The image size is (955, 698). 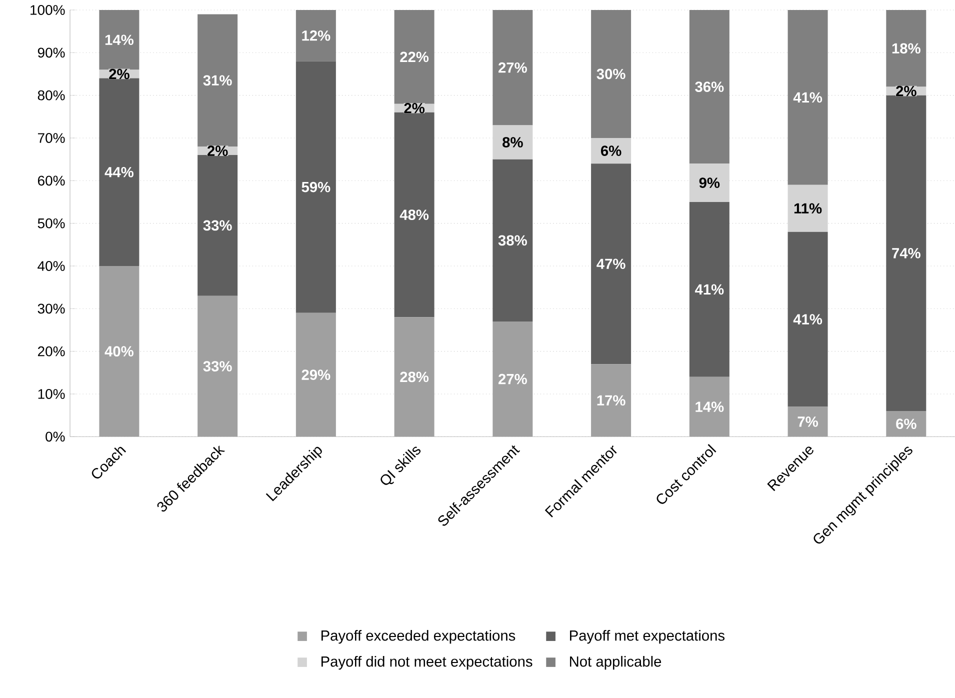 I want to click on data-label: 22%, so click(x=414, y=57).